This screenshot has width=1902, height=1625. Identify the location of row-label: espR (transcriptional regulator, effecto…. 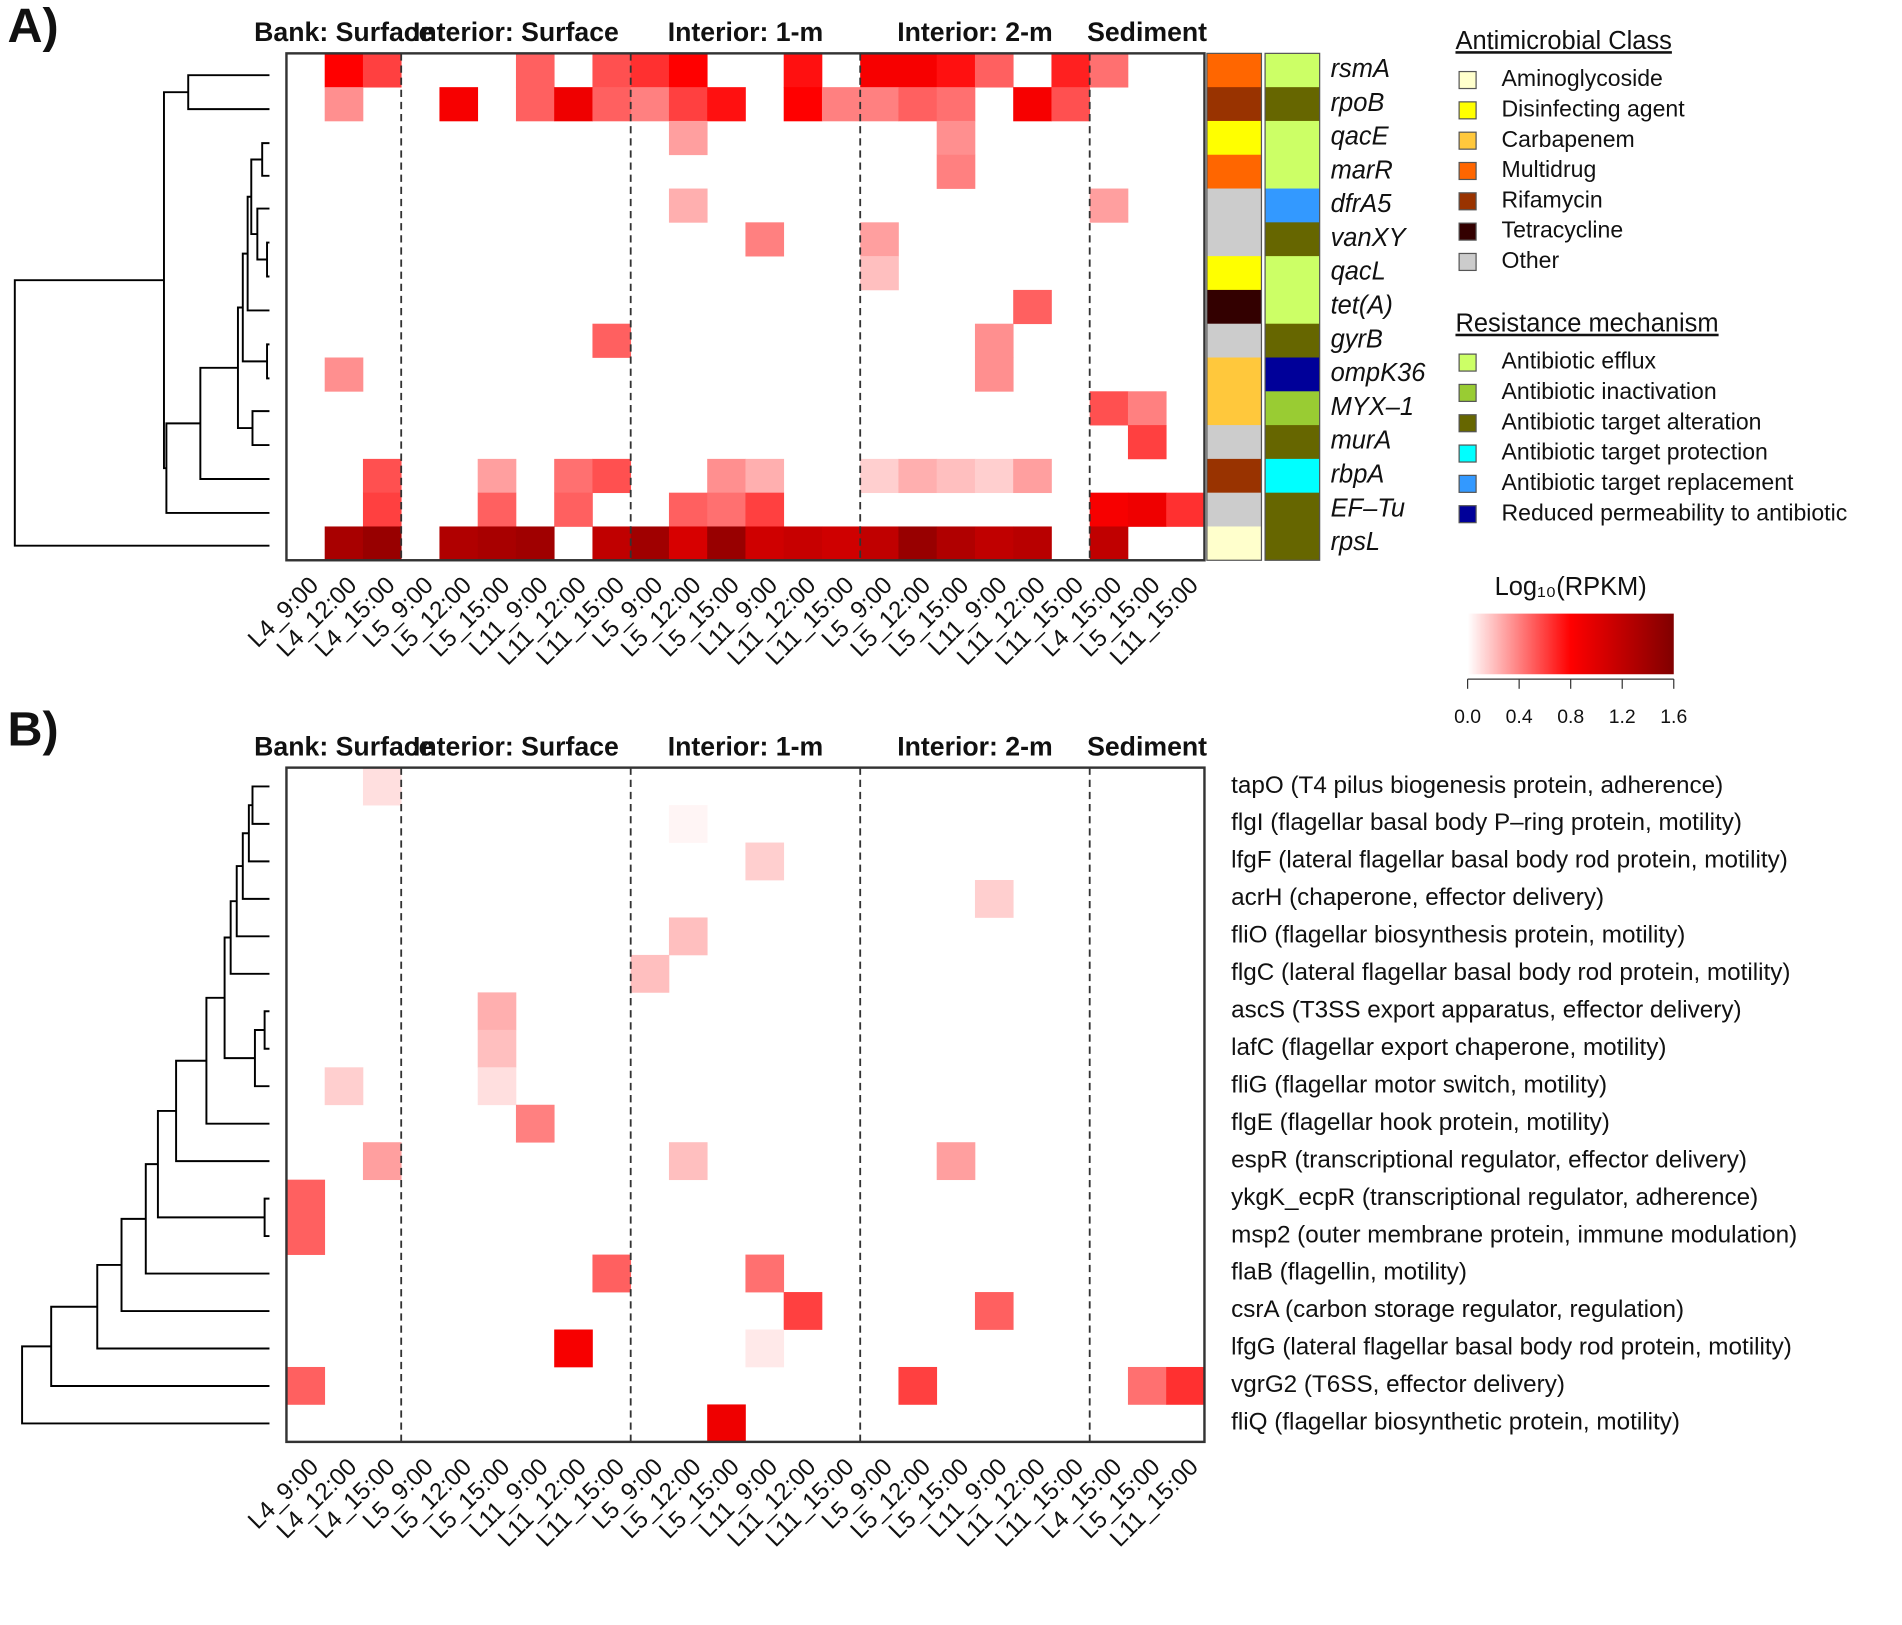
(1489, 1159).